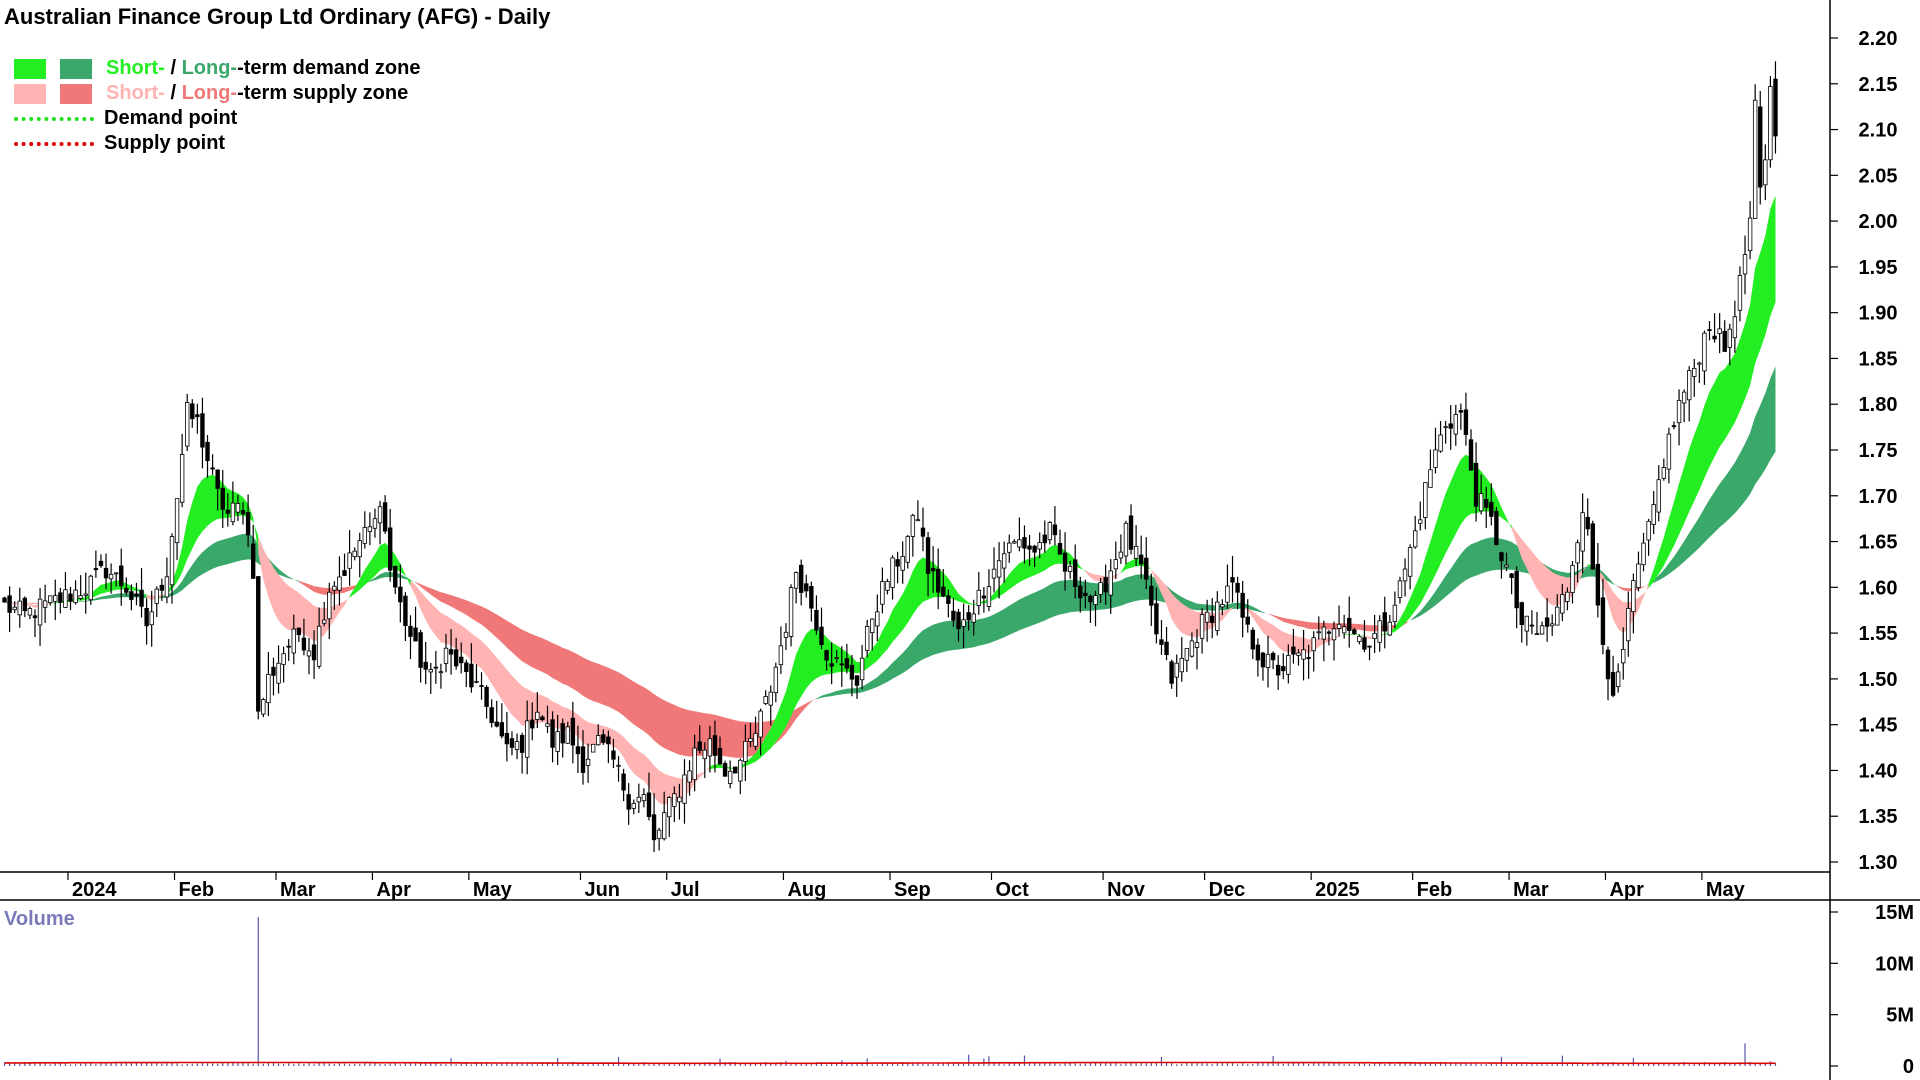 Image resolution: width=1920 pixels, height=1080 pixels. Describe the element at coordinates (173, 68) in the screenshot. I see `legend-demand-sep: /` at that location.